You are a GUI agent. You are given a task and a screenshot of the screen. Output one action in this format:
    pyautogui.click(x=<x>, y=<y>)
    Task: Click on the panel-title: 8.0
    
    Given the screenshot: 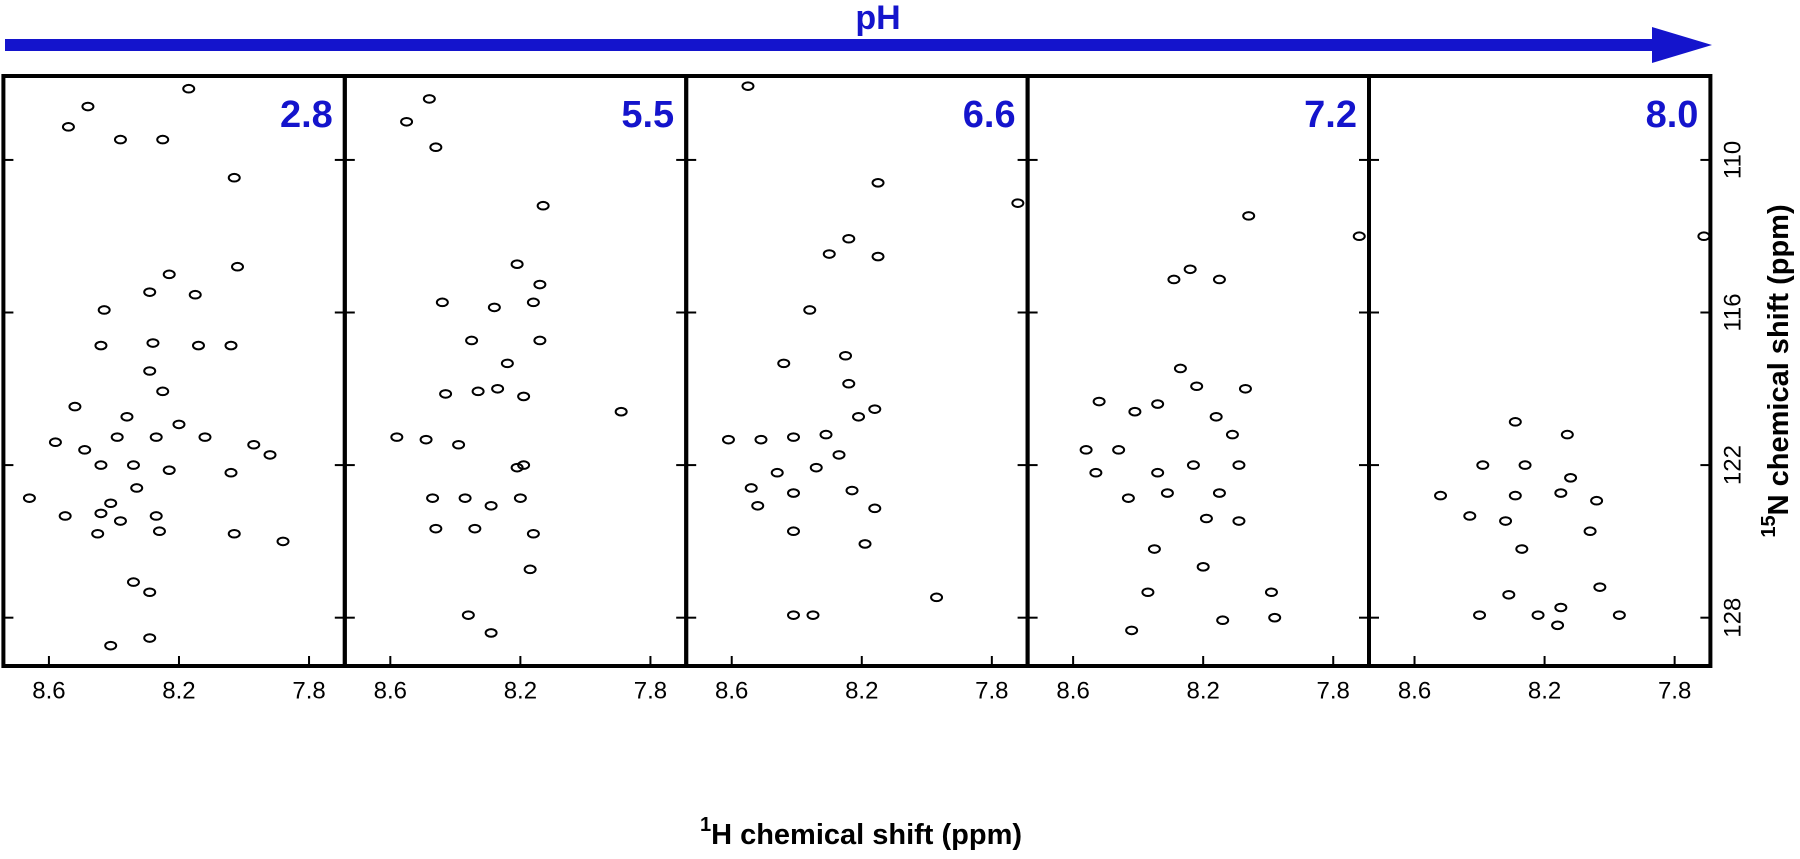 What is the action you would take?
    pyautogui.click(x=1672, y=115)
    